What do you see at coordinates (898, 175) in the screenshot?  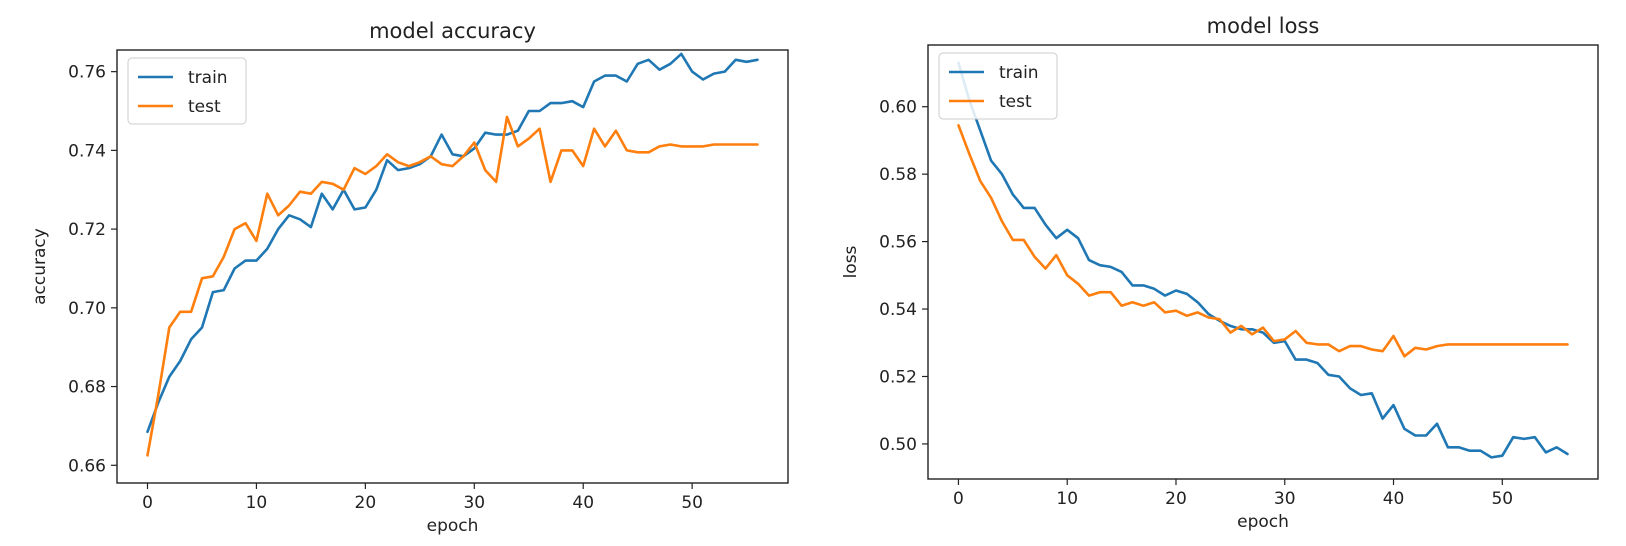 I see `y-tick-label: 0.58` at bounding box center [898, 175].